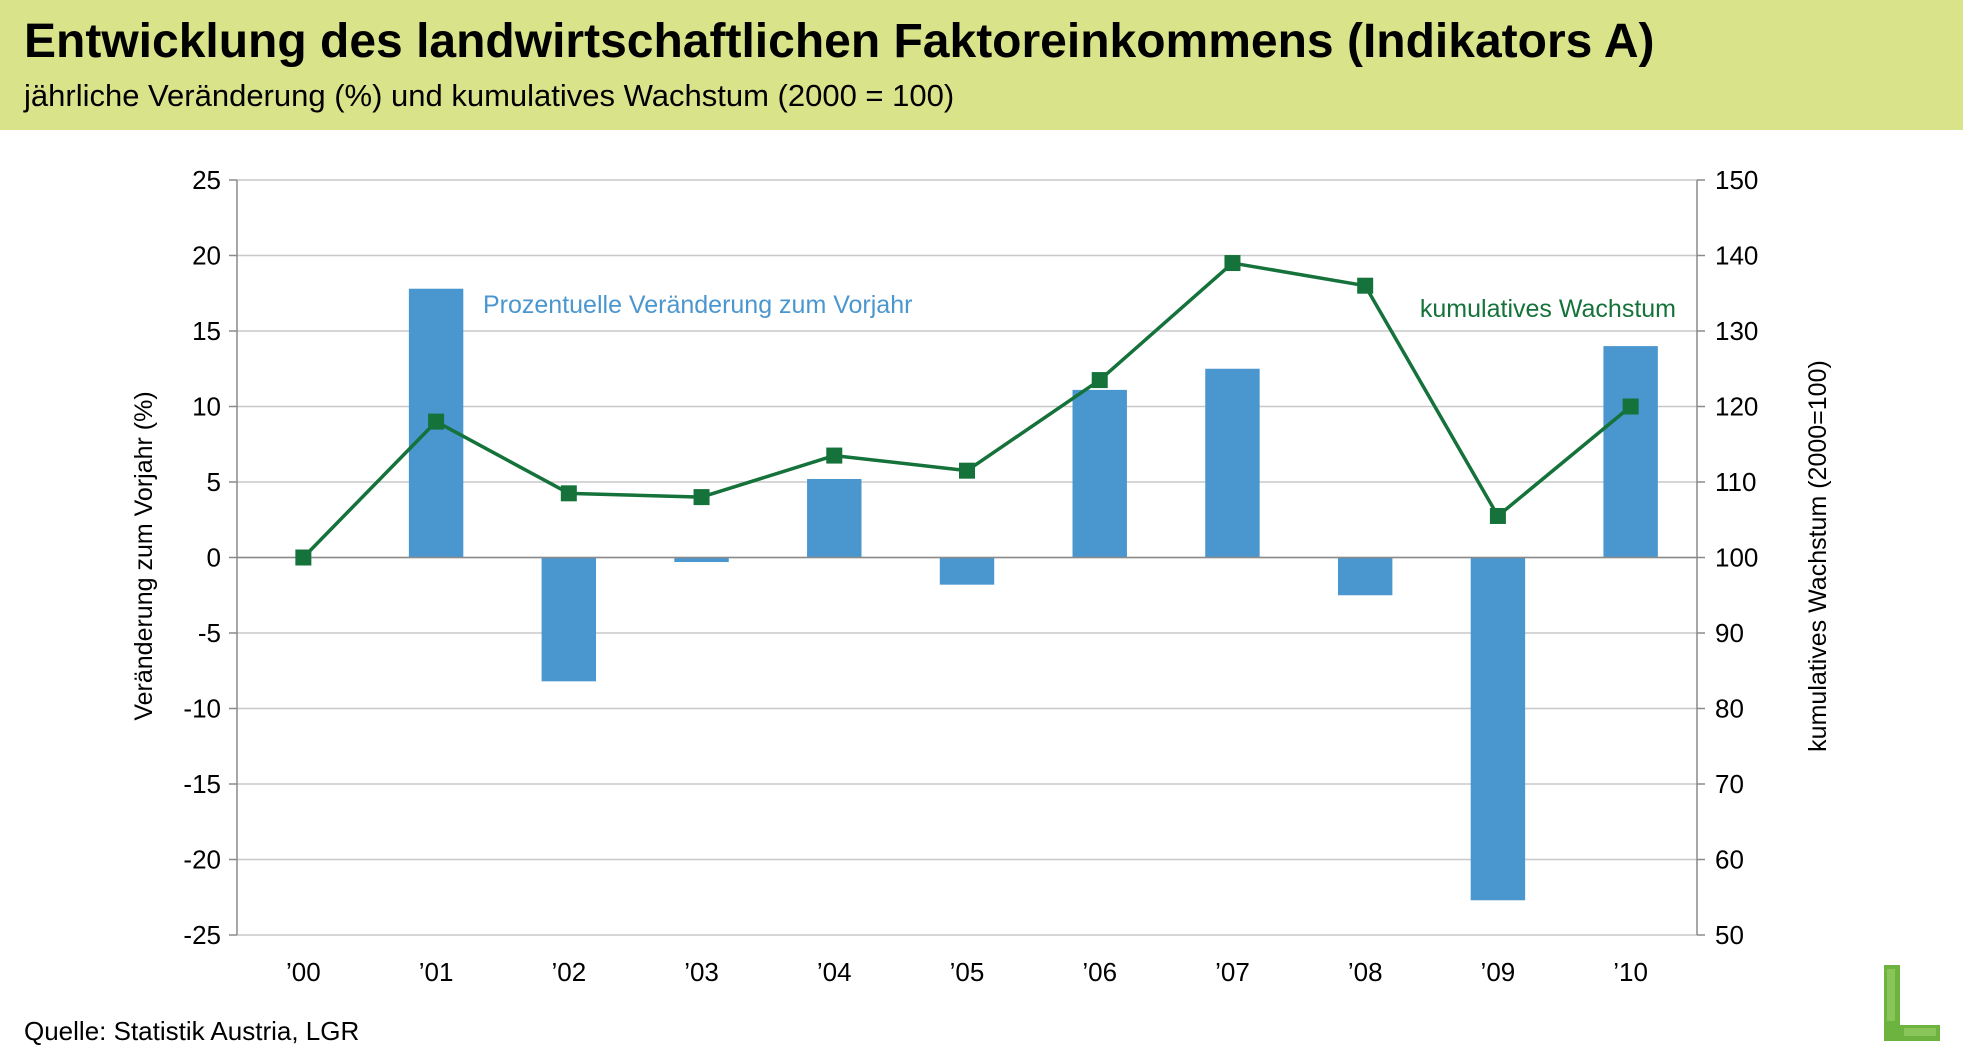  Describe the element at coordinates (1729, 709) in the screenshot. I see `y-tick-label-right: 80` at that location.